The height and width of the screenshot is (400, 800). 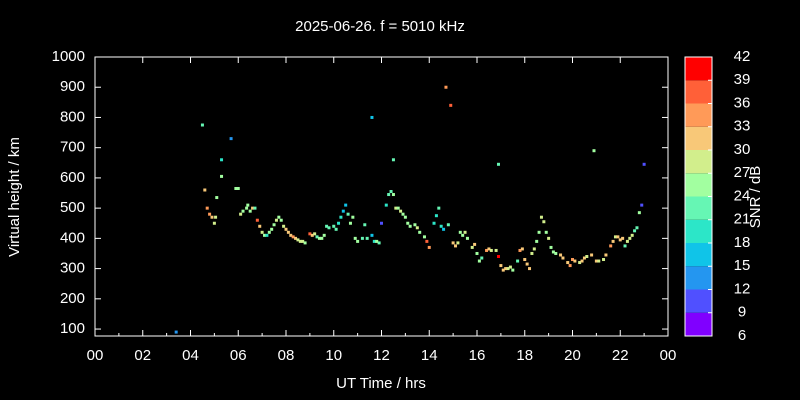 I want to click on colorbar-tick-label: 6, so click(x=742, y=335).